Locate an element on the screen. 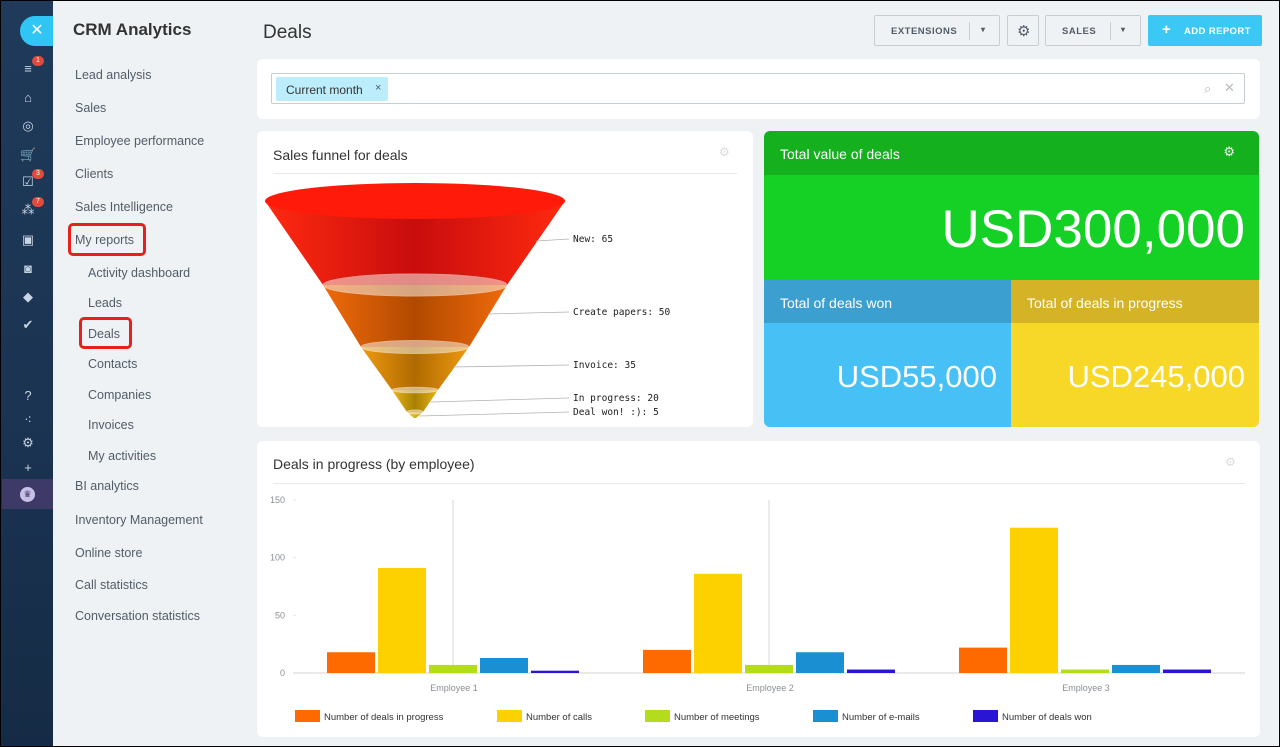  search-icon: ⌕ is located at coordinates (1208, 88).